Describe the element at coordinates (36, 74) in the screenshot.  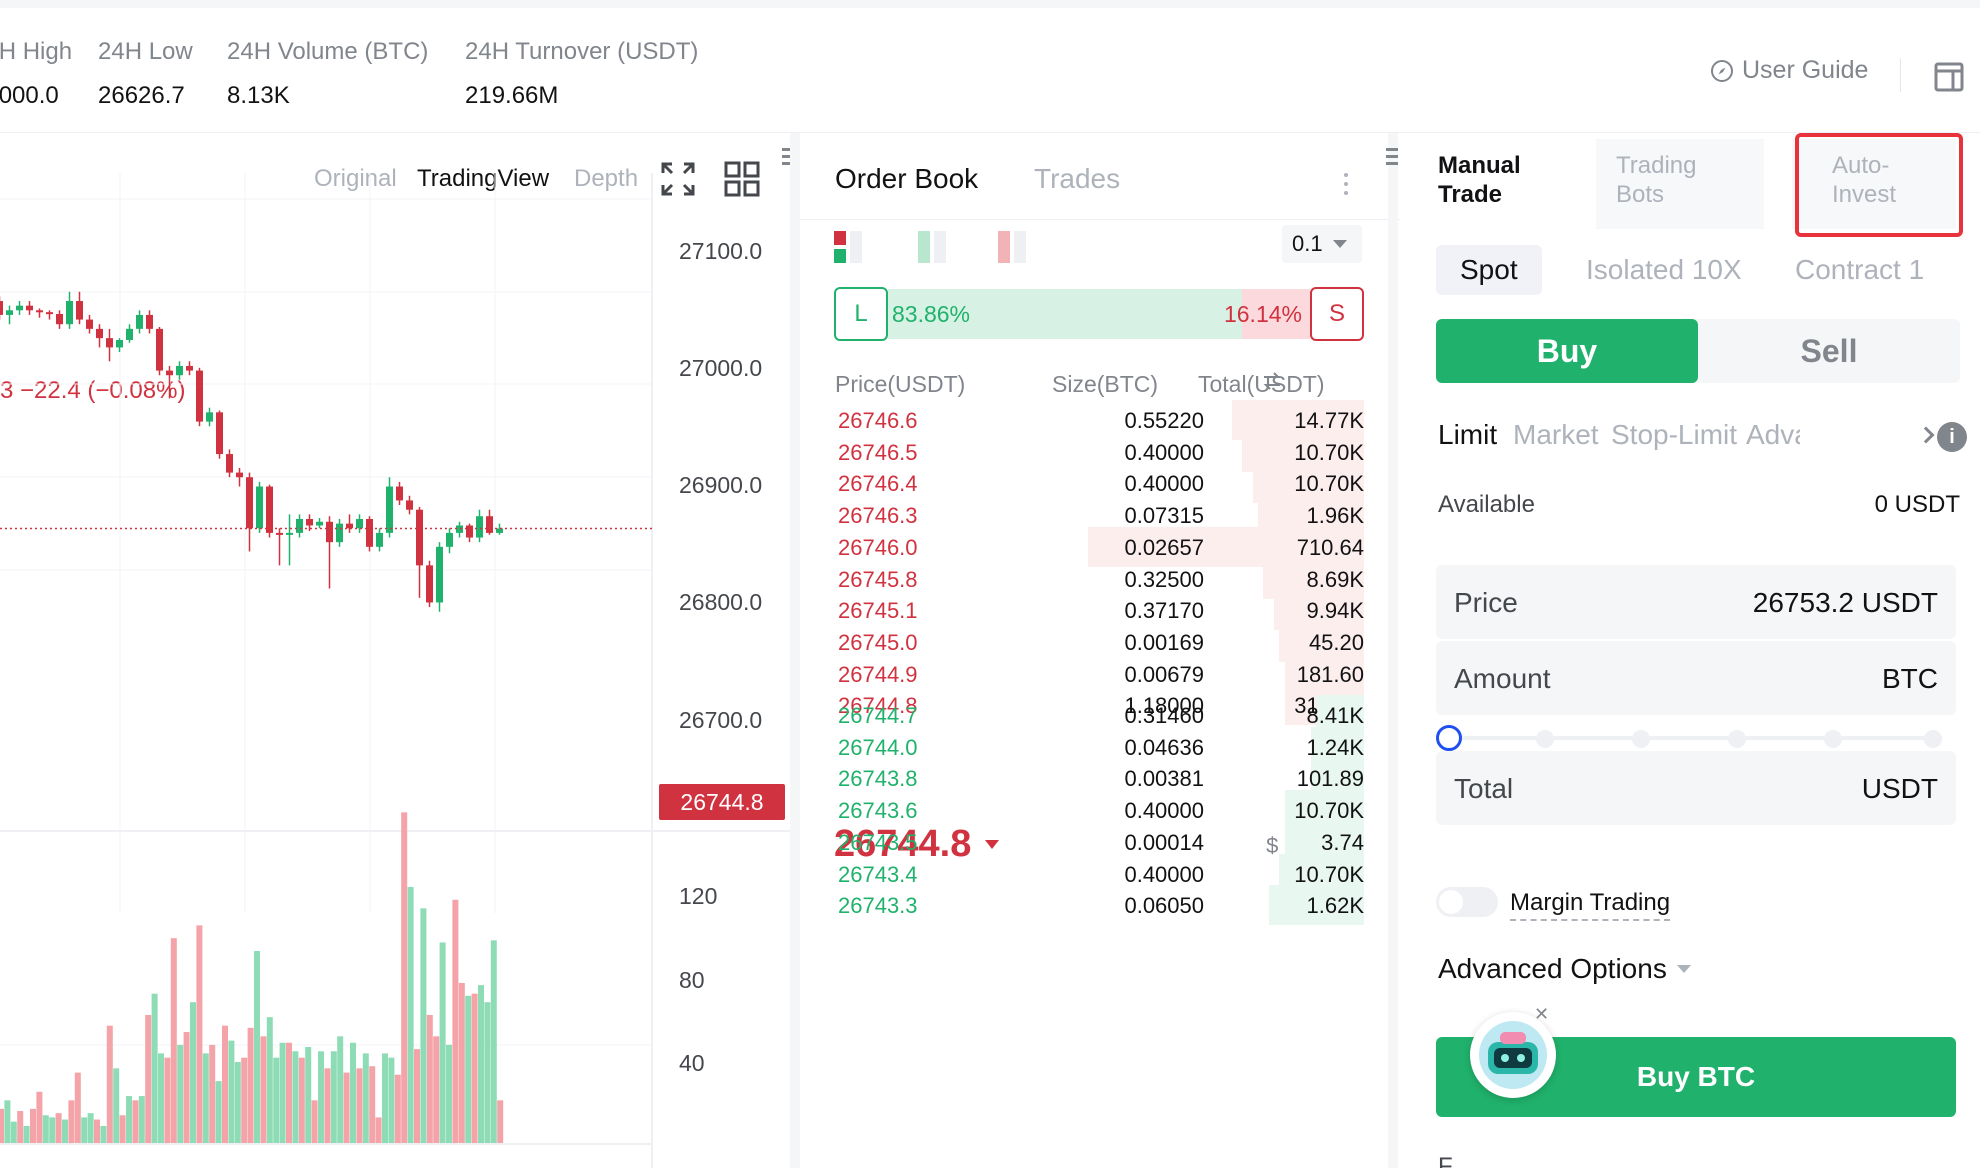
I see `stat-24h-high: 24H High 27000.0` at that location.